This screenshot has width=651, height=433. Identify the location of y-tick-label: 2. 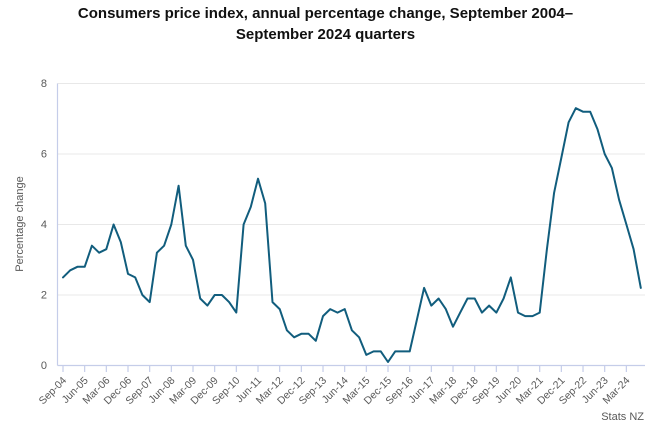
(44, 296).